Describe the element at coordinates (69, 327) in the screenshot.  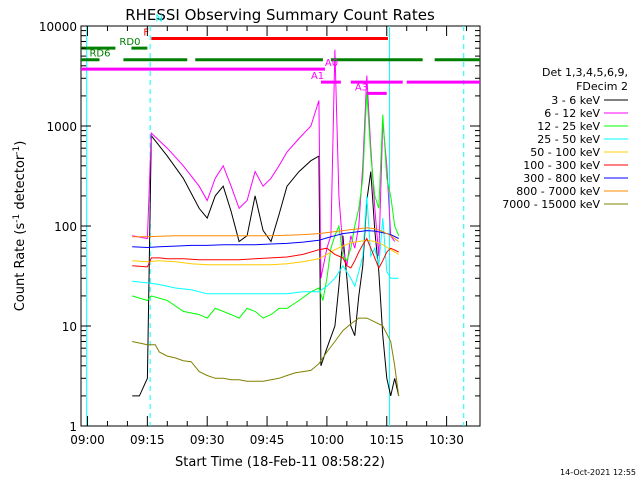
I see `y-tick-label-1: 10` at that location.